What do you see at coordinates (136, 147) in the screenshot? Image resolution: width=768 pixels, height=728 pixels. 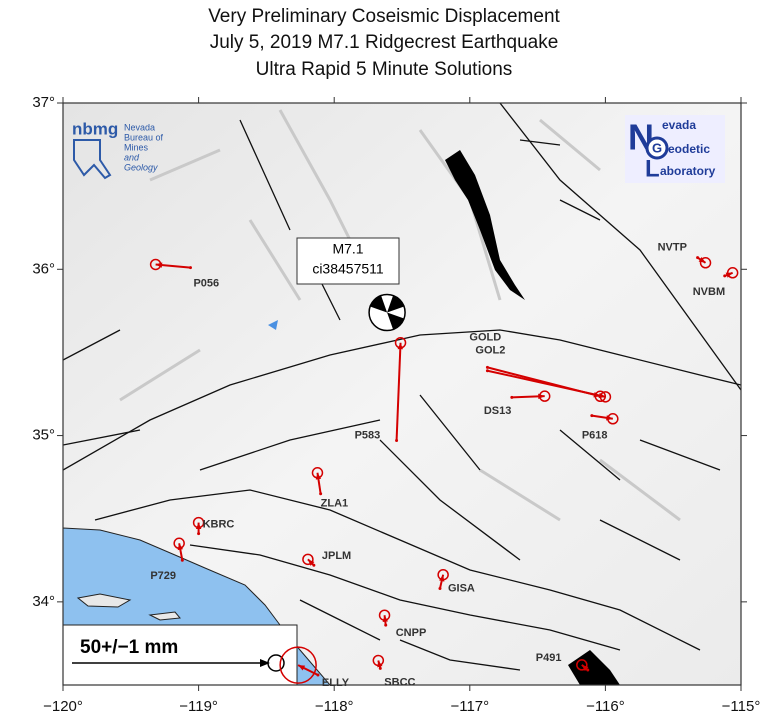 I see `logo-text: Mines` at bounding box center [136, 147].